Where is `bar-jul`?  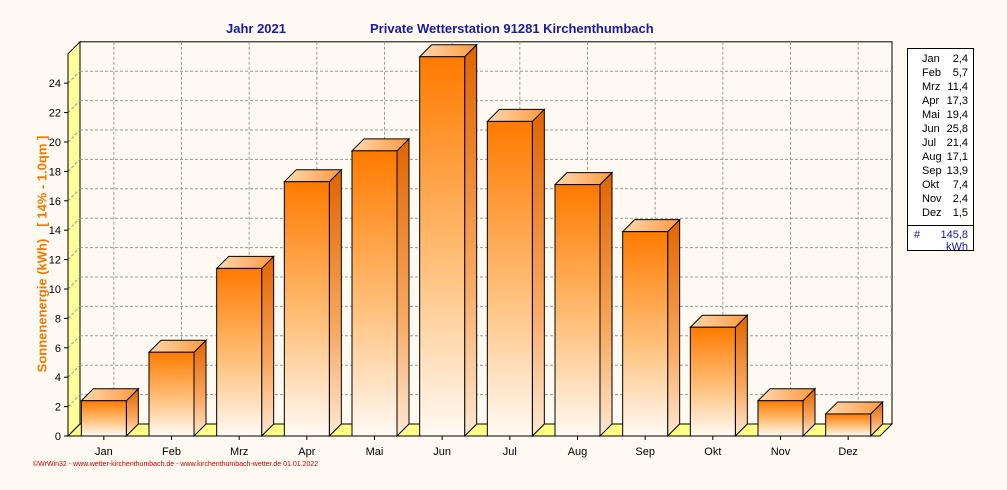 bar-jul is located at coordinates (516, 273).